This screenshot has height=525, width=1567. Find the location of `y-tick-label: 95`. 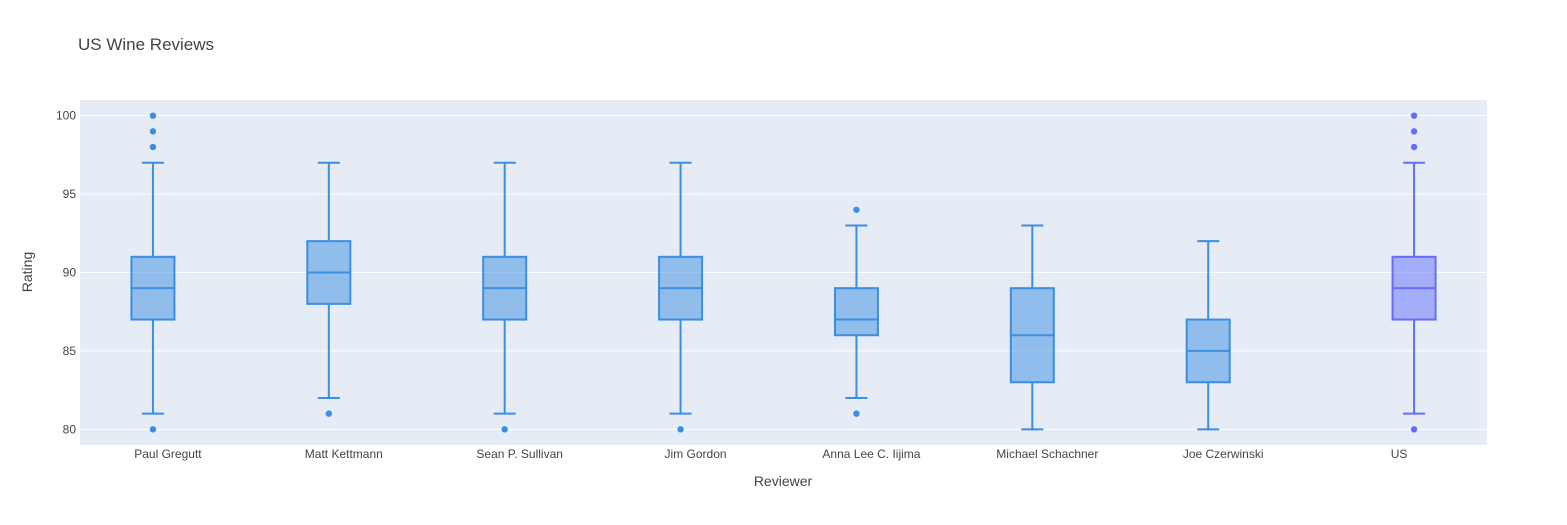

y-tick-label: 95 is located at coordinates (70, 194).